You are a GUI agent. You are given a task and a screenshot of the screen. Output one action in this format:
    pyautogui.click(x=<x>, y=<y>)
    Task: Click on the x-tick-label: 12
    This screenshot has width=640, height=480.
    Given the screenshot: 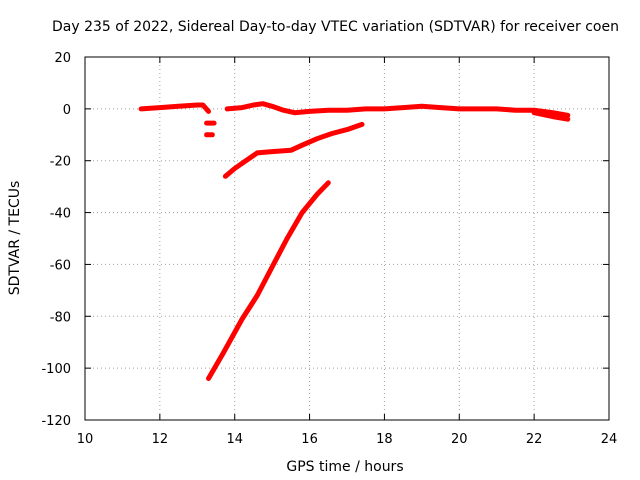 What is the action you would take?
    pyautogui.click(x=160, y=439)
    